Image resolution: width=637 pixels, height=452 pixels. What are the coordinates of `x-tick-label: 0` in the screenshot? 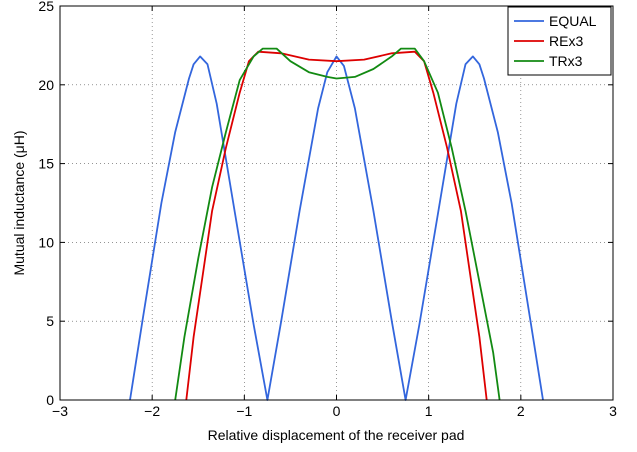 It's located at (337, 411).